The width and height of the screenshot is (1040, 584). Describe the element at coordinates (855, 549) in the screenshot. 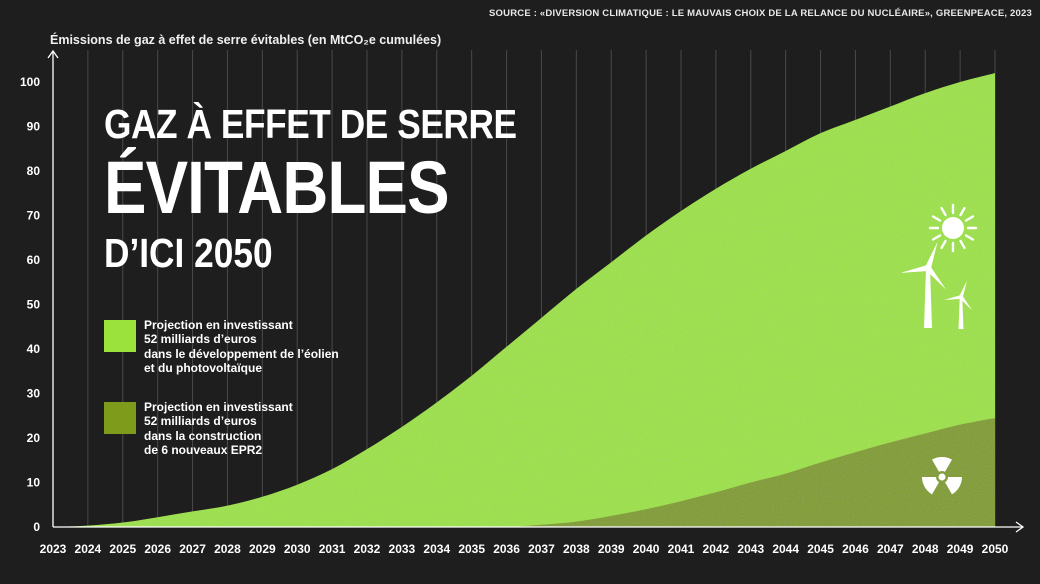

I see `x-tick-label: 2046` at that location.